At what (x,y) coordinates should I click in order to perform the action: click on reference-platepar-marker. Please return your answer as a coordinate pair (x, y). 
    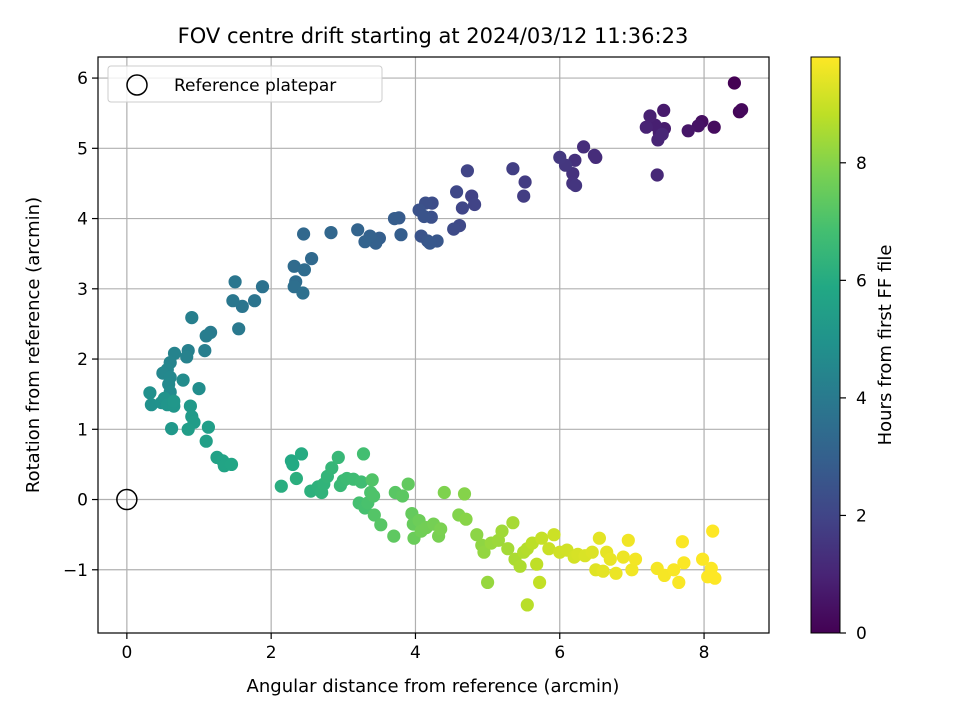
    Looking at the image, I should click on (127, 499).